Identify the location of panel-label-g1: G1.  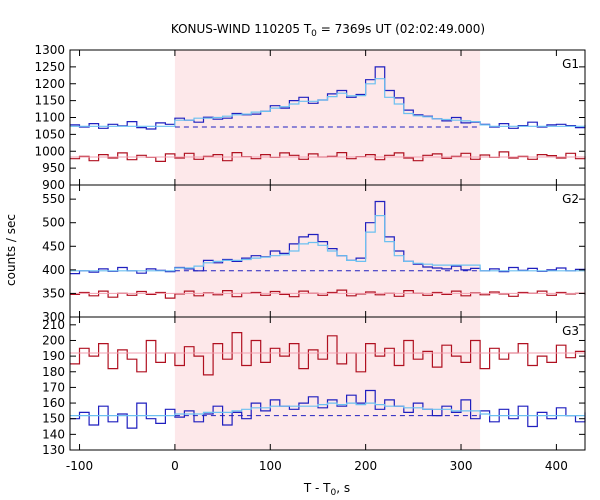
(570, 64).